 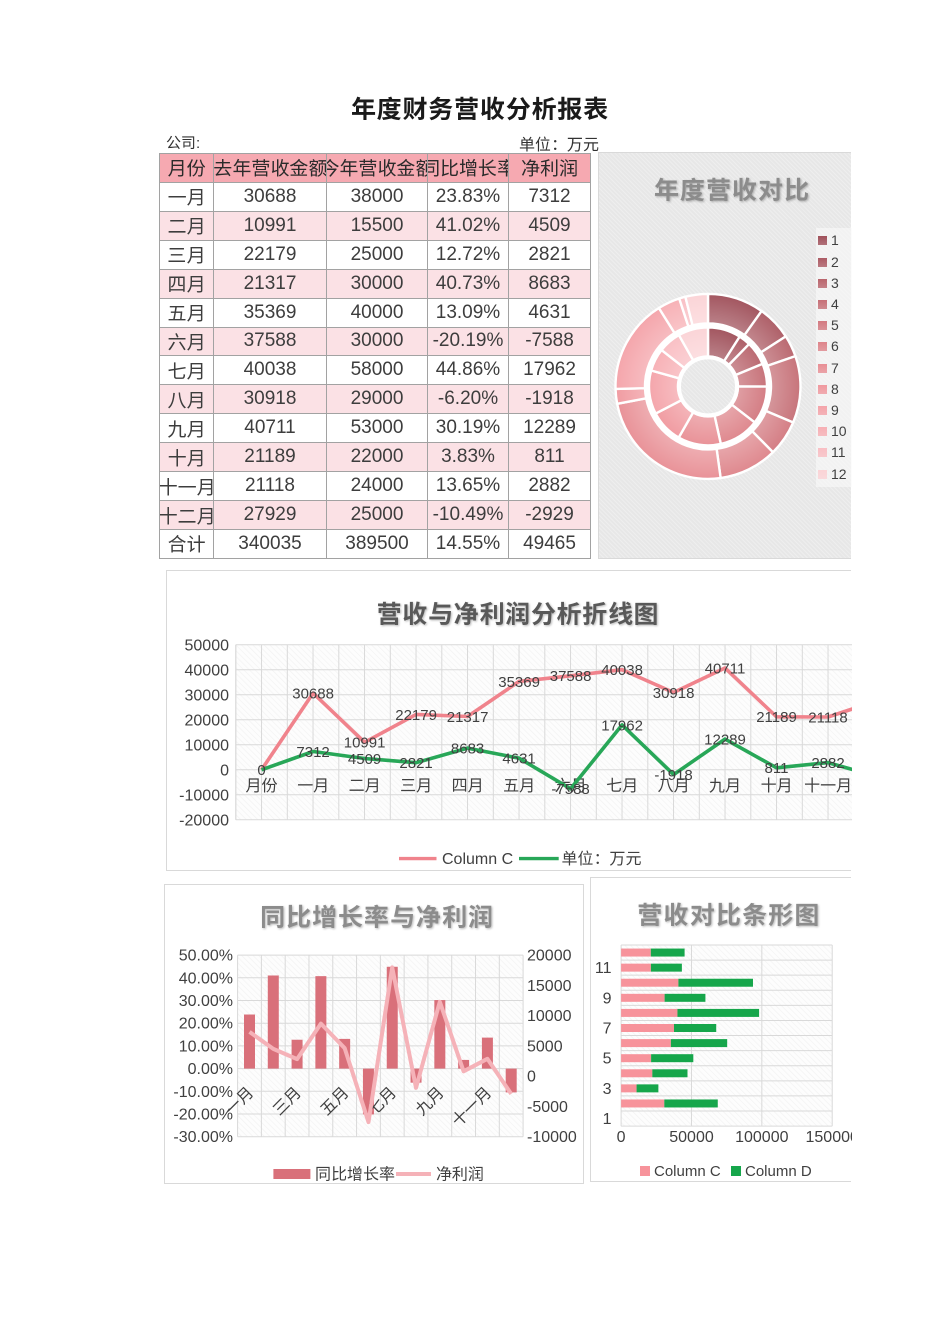 I want to click on svg-text: 30.00%, so click(x=206, y=1001).